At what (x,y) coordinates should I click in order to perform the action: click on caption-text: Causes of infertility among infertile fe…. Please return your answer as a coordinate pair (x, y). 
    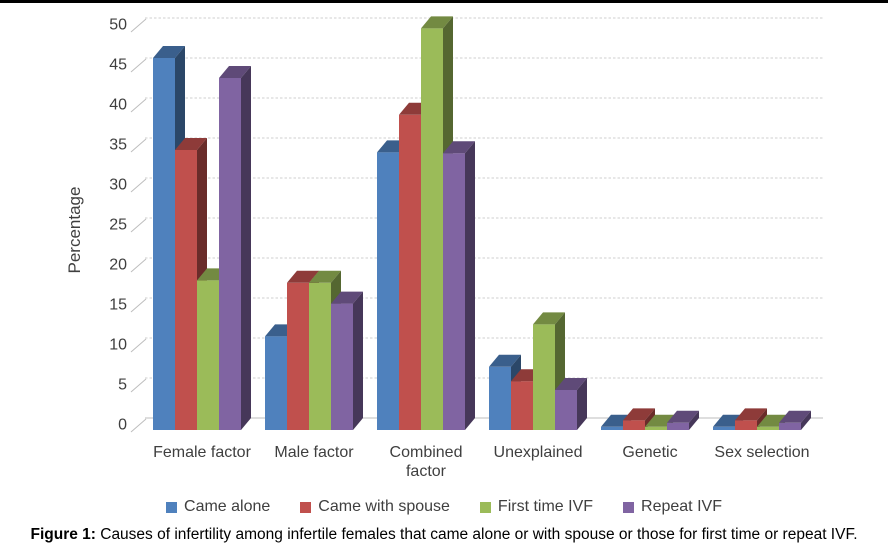
    Looking at the image, I should click on (476, 534).